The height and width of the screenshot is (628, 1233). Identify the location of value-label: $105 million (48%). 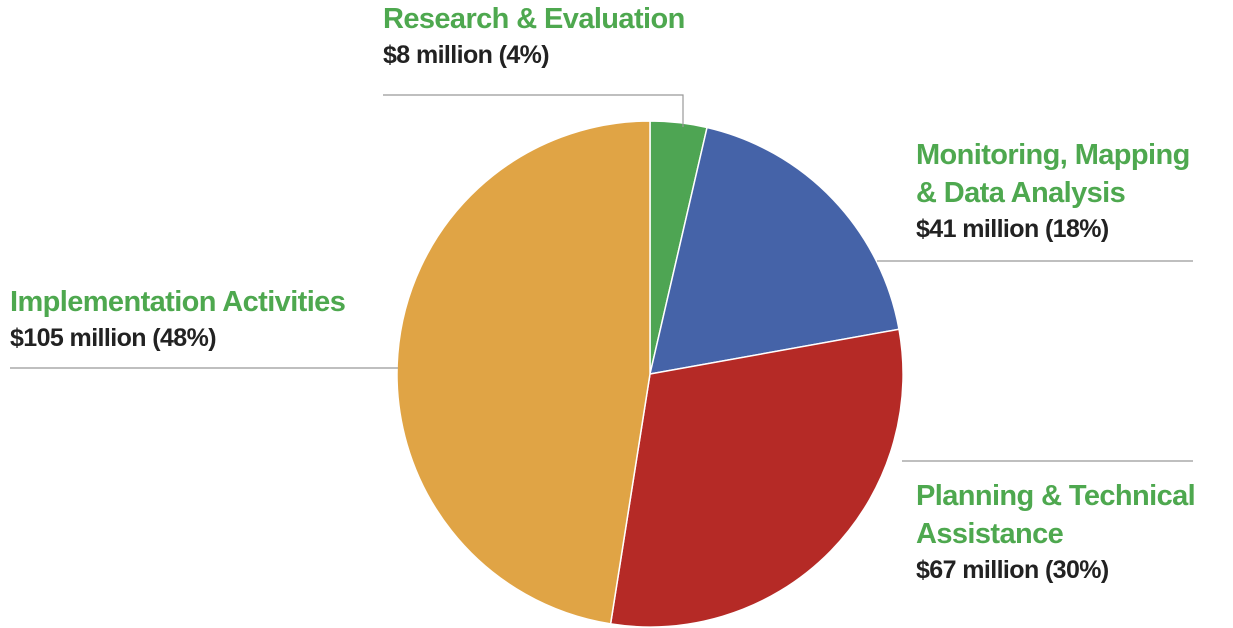
(113, 338).